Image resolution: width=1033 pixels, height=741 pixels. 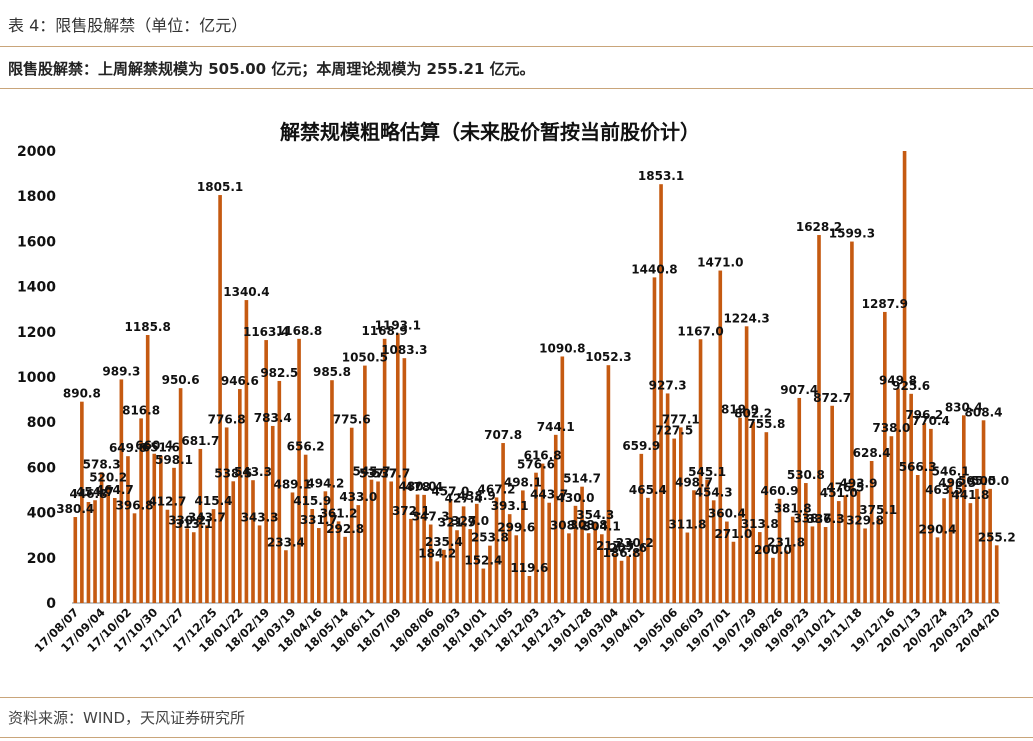 What do you see at coordinates (266, 332) in the screenshot?
I see `data-label: 1163.4` at bounding box center [266, 332].